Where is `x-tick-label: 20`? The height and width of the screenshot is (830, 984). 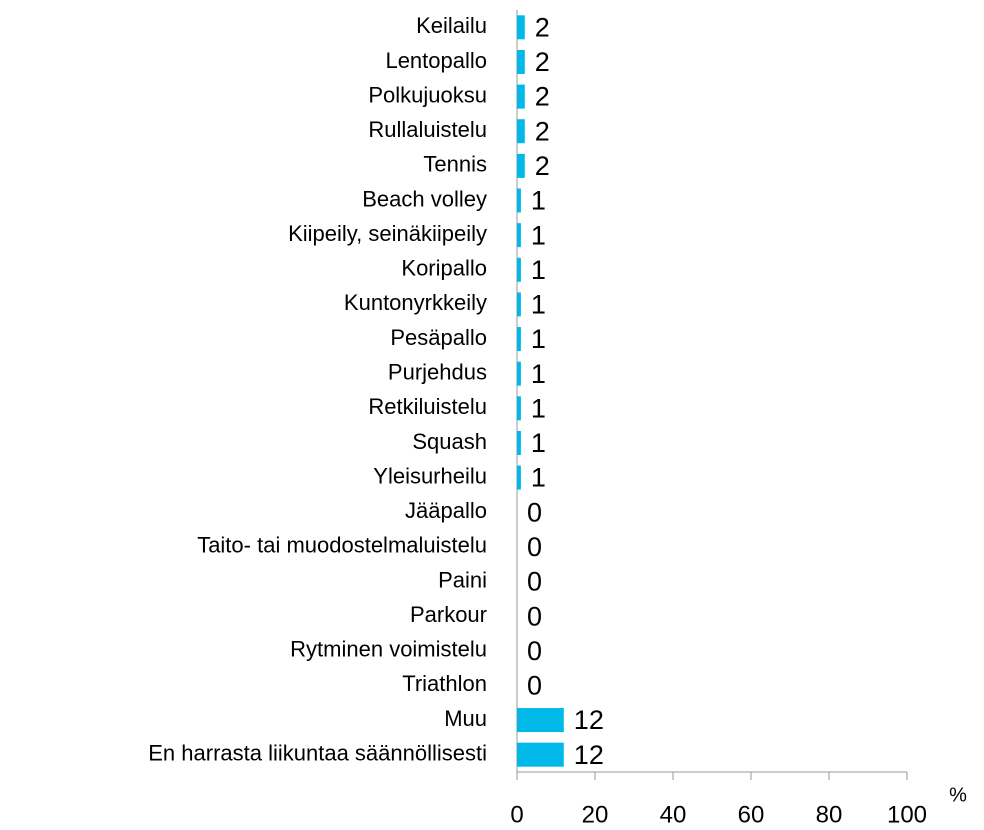 x-tick-label: 20 is located at coordinates (595, 814).